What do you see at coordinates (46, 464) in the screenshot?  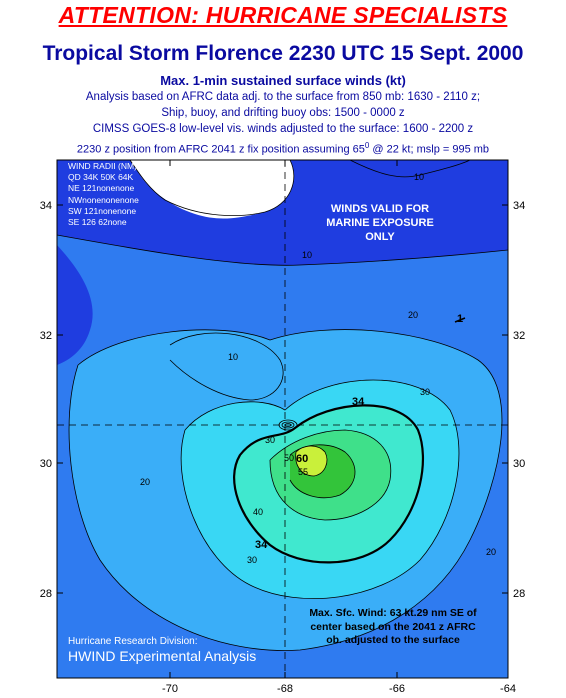 I see `y-tick-label-left: 30` at bounding box center [46, 464].